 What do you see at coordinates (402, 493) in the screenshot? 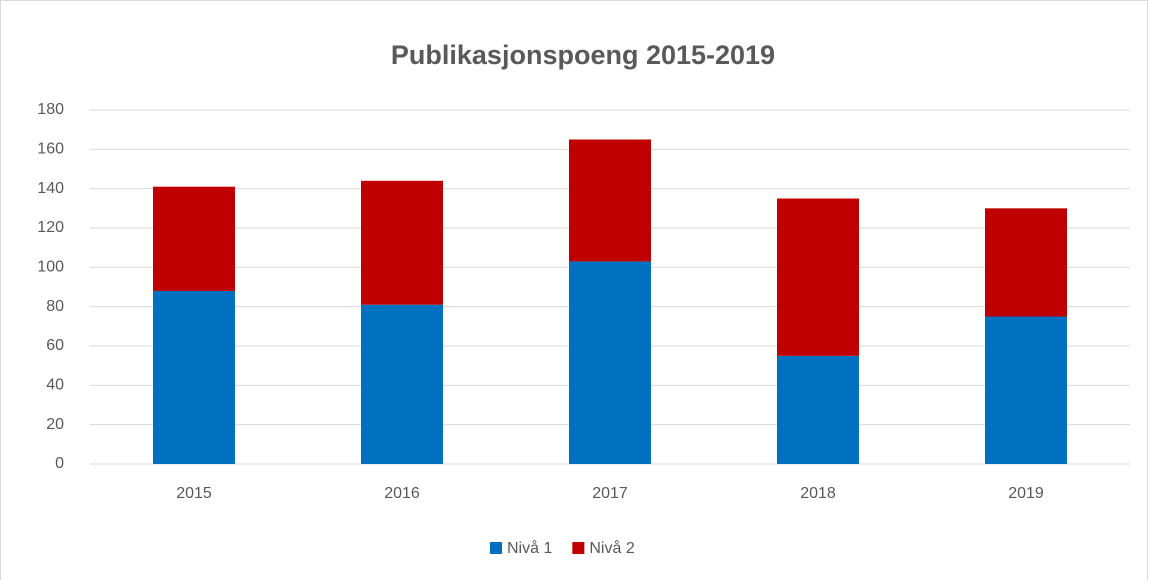
I see `x-tick-label: 2016` at bounding box center [402, 493].